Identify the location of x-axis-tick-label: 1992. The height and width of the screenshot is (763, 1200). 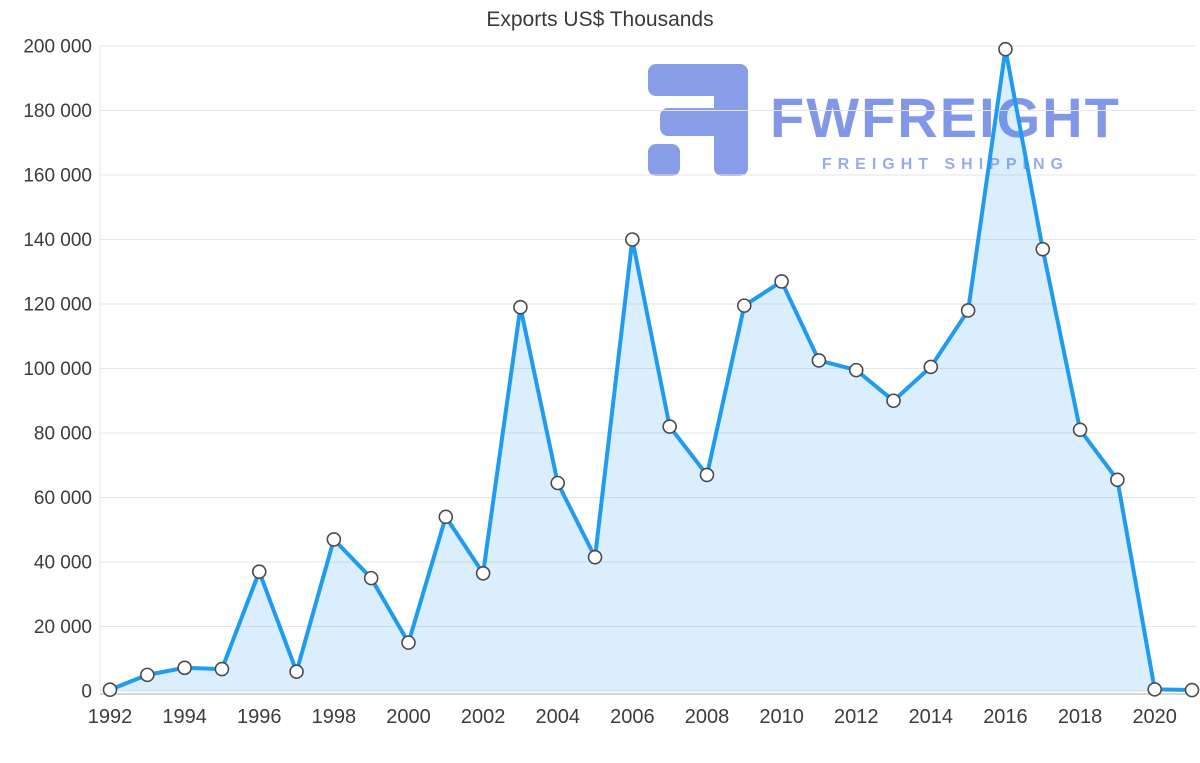
(110, 717).